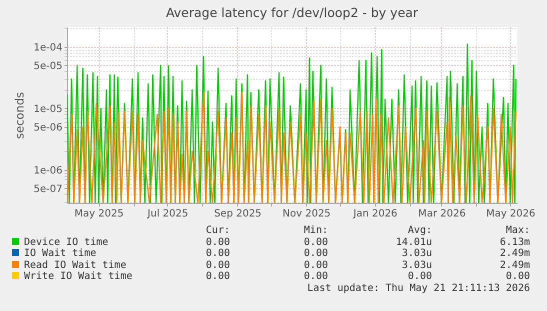 The width and height of the screenshot is (547, 311). Describe the element at coordinates (418, 288) in the screenshot. I see `text: Last update: Thu May 21 21:11:13 2026` at that location.